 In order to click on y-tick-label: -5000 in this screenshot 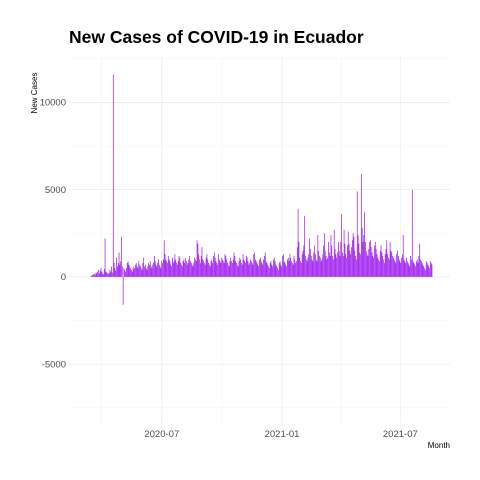, I will do `click(54, 364)`.